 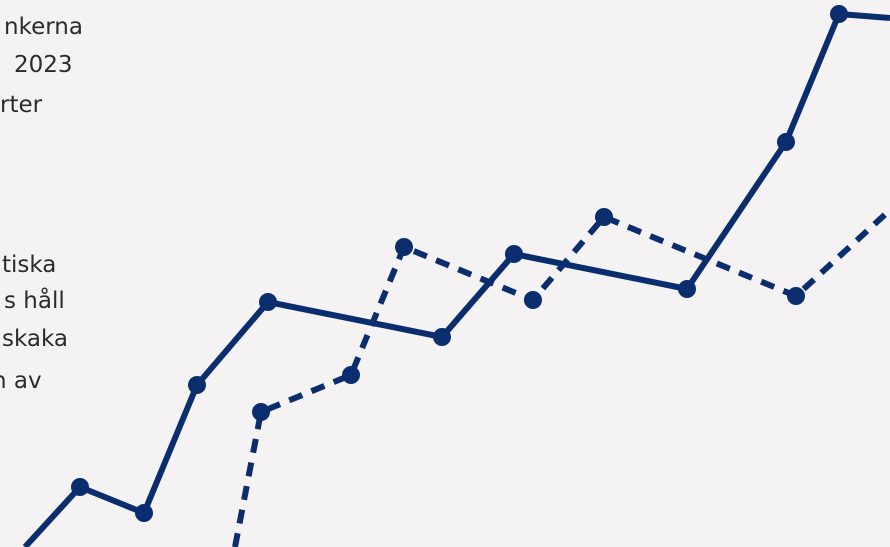 I want to click on text-line: n av, so click(x=21, y=381).